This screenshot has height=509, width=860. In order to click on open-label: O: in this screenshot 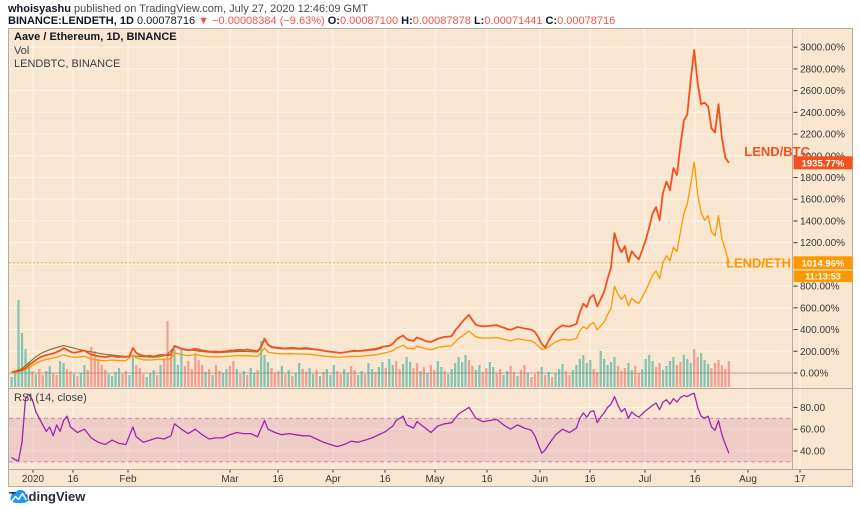, I will do `click(333, 21)`.